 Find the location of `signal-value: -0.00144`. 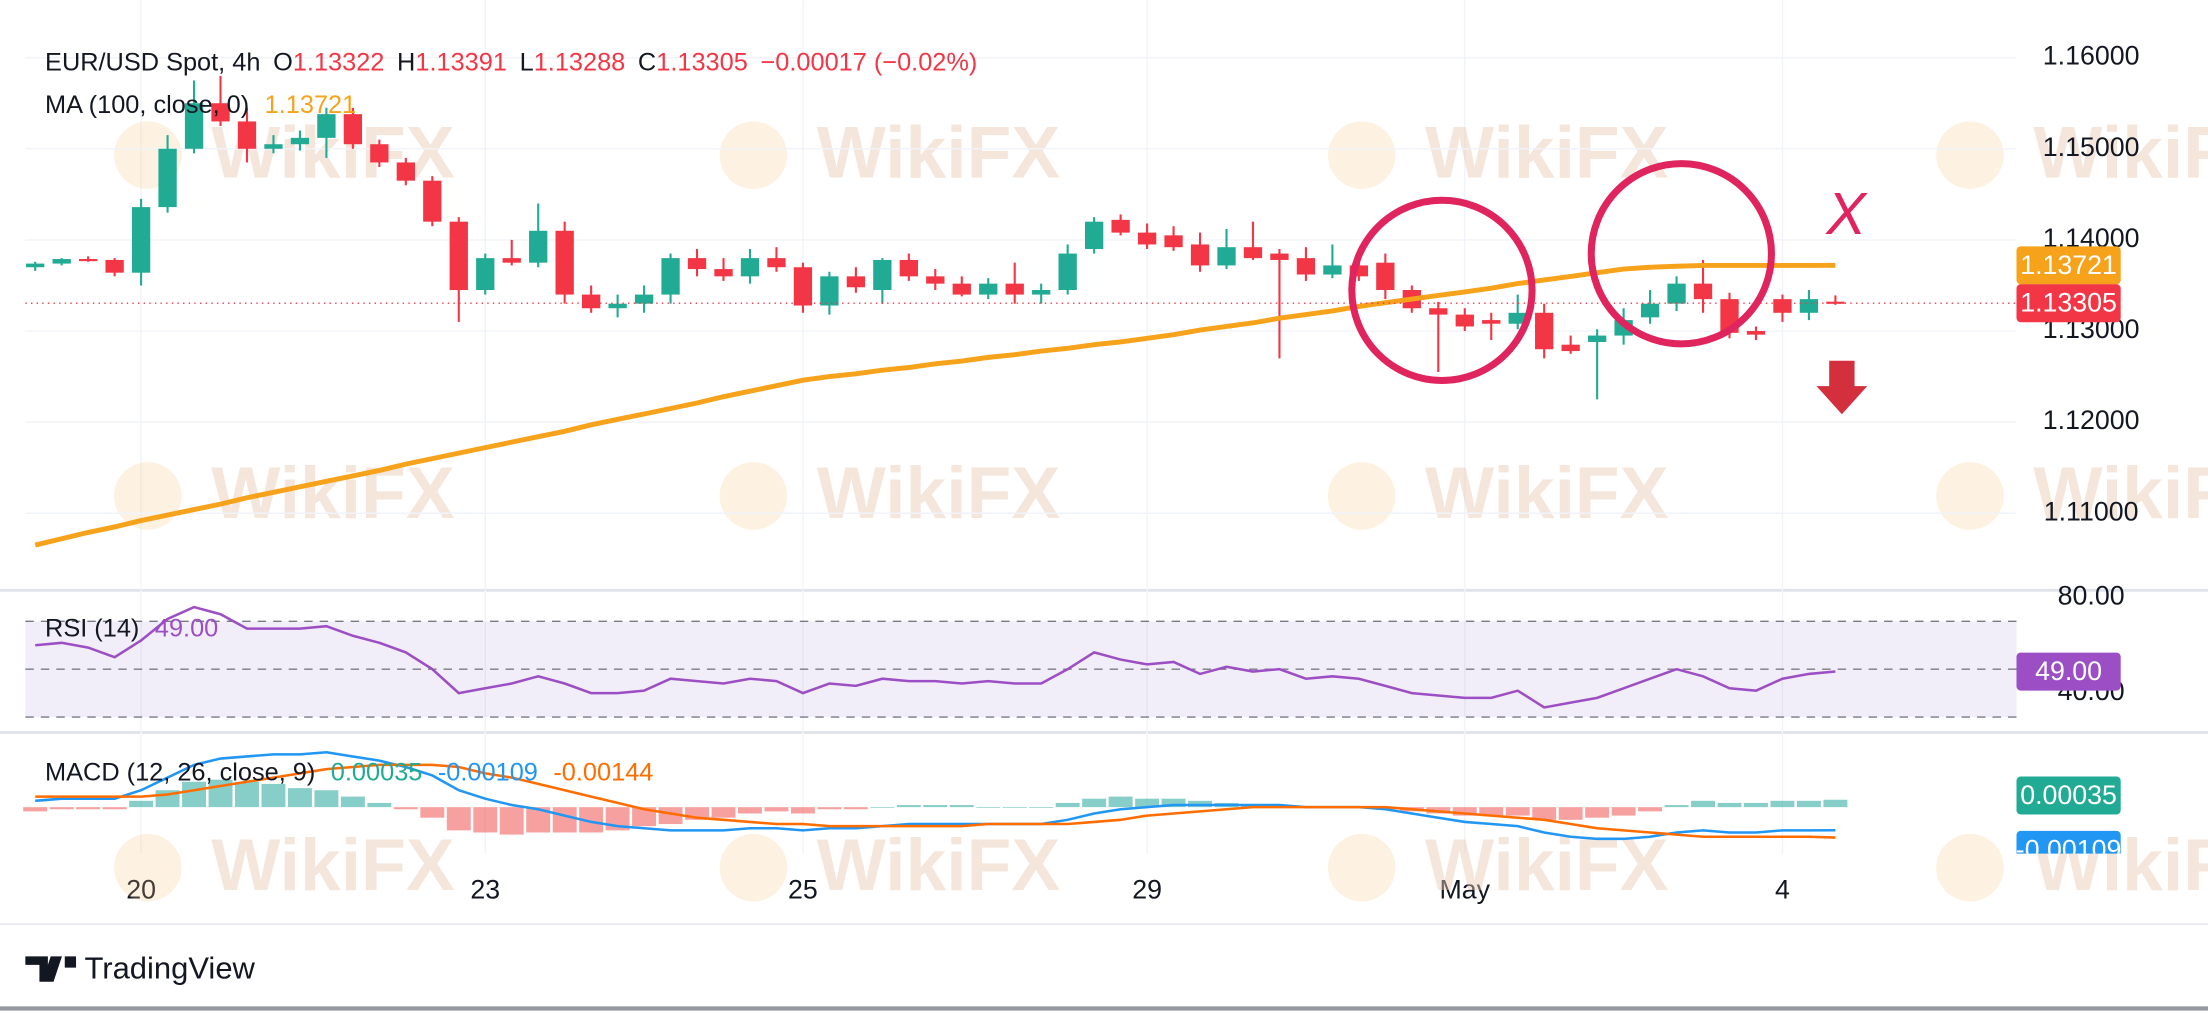

signal-value: -0.00144 is located at coordinates (603, 772).